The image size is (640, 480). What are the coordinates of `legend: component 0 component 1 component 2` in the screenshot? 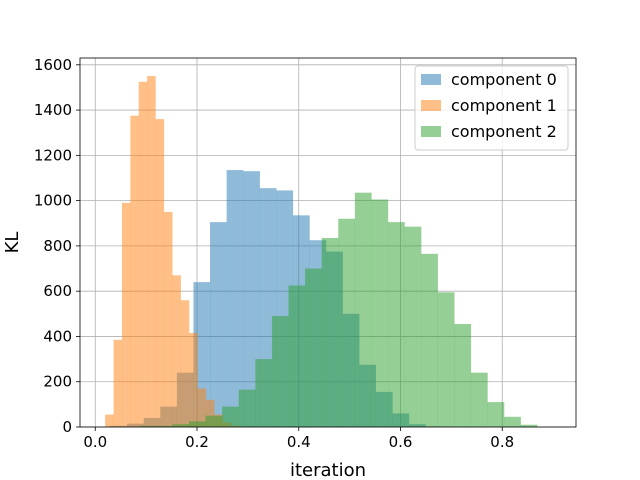 It's located at (491, 108).